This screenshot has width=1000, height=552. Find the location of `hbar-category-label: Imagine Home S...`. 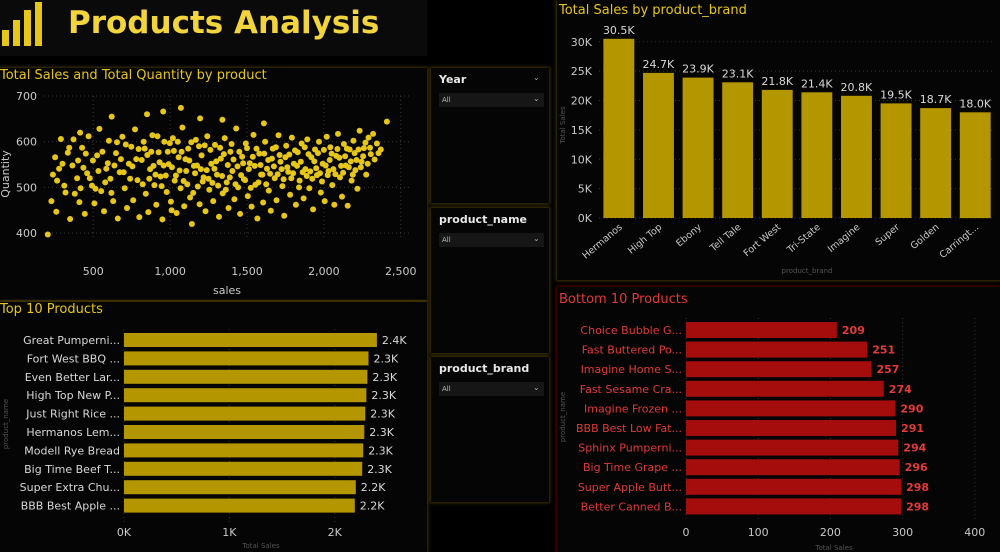

hbar-category-label: Imagine Home S... is located at coordinates (631, 369).